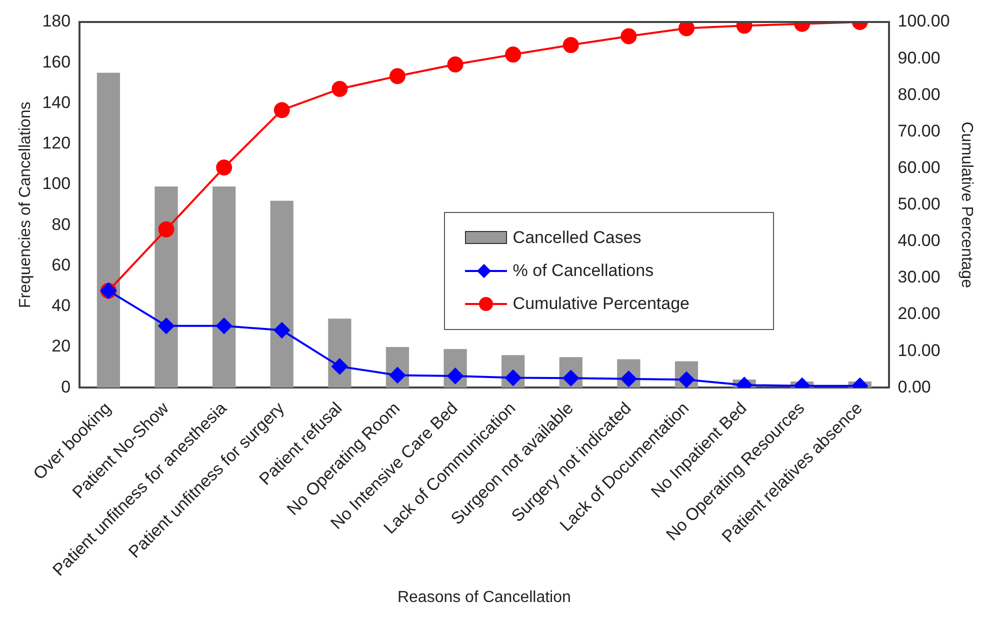  Describe the element at coordinates (56, 102) in the screenshot. I see `y-tick-label: 140` at that location.